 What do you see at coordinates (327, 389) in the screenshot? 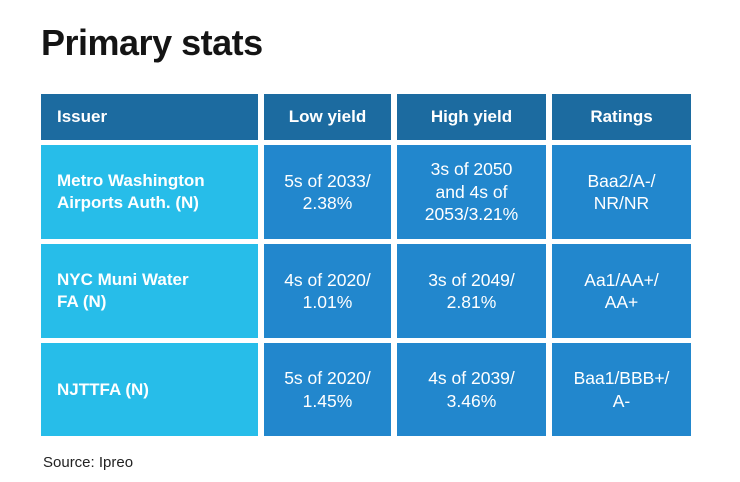
I see `low-yield-cell: 5s of 2020/ 1.45%` at bounding box center [327, 389].